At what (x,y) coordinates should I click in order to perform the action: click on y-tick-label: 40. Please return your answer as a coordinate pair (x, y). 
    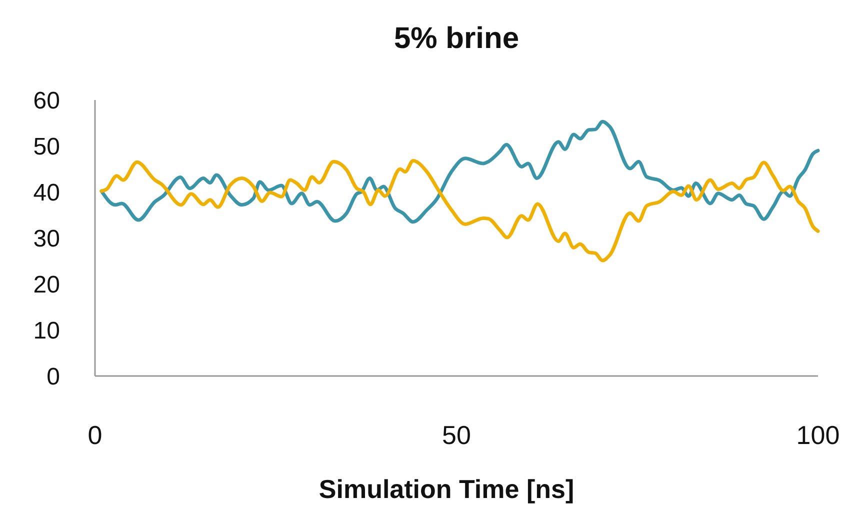
    Looking at the image, I should click on (46, 192).